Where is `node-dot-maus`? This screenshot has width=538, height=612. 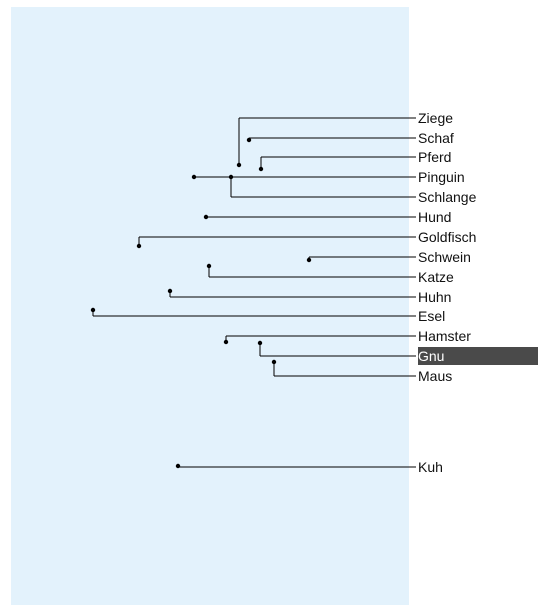
node-dot-maus is located at coordinates (274, 362).